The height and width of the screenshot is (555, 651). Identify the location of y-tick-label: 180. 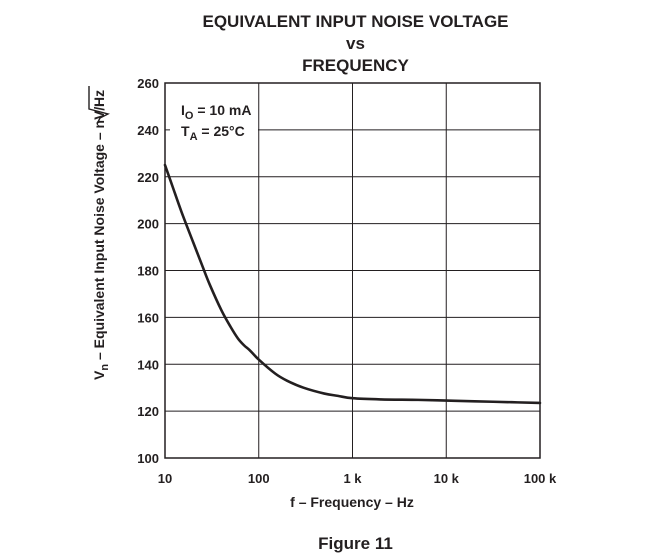
(148, 271).